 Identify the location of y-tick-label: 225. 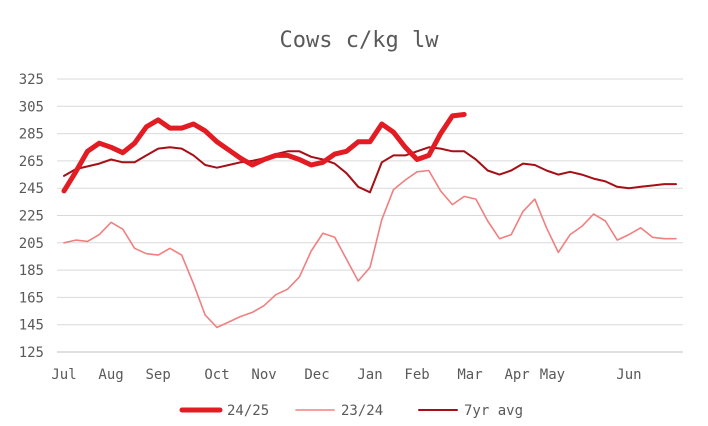
(31, 217).